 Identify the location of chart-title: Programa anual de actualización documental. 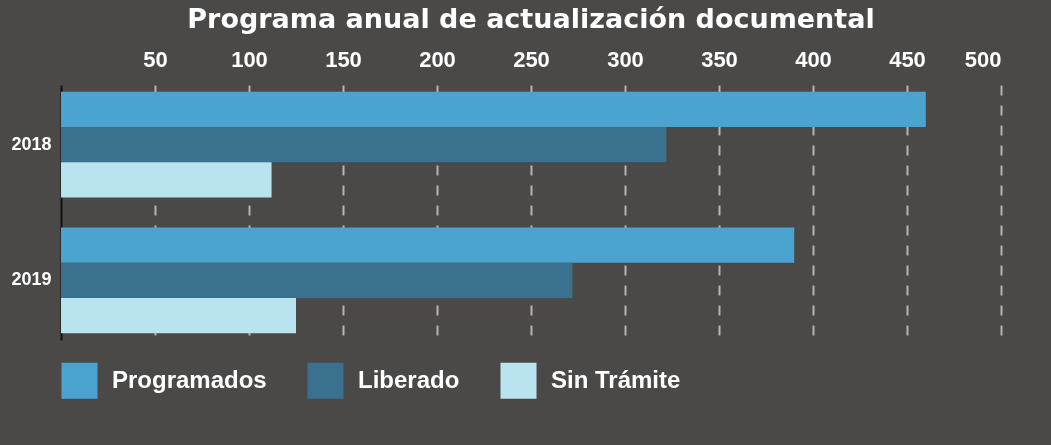
(531, 18).